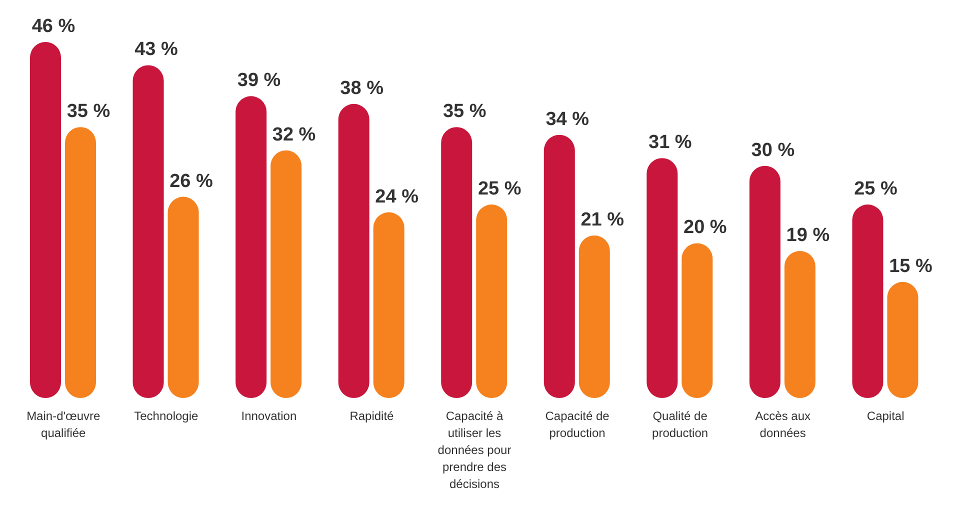 This screenshot has width=970, height=509. Describe the element at coordinates (773, 150) in the screenshot. I see `data-label: 30 %` at that location.